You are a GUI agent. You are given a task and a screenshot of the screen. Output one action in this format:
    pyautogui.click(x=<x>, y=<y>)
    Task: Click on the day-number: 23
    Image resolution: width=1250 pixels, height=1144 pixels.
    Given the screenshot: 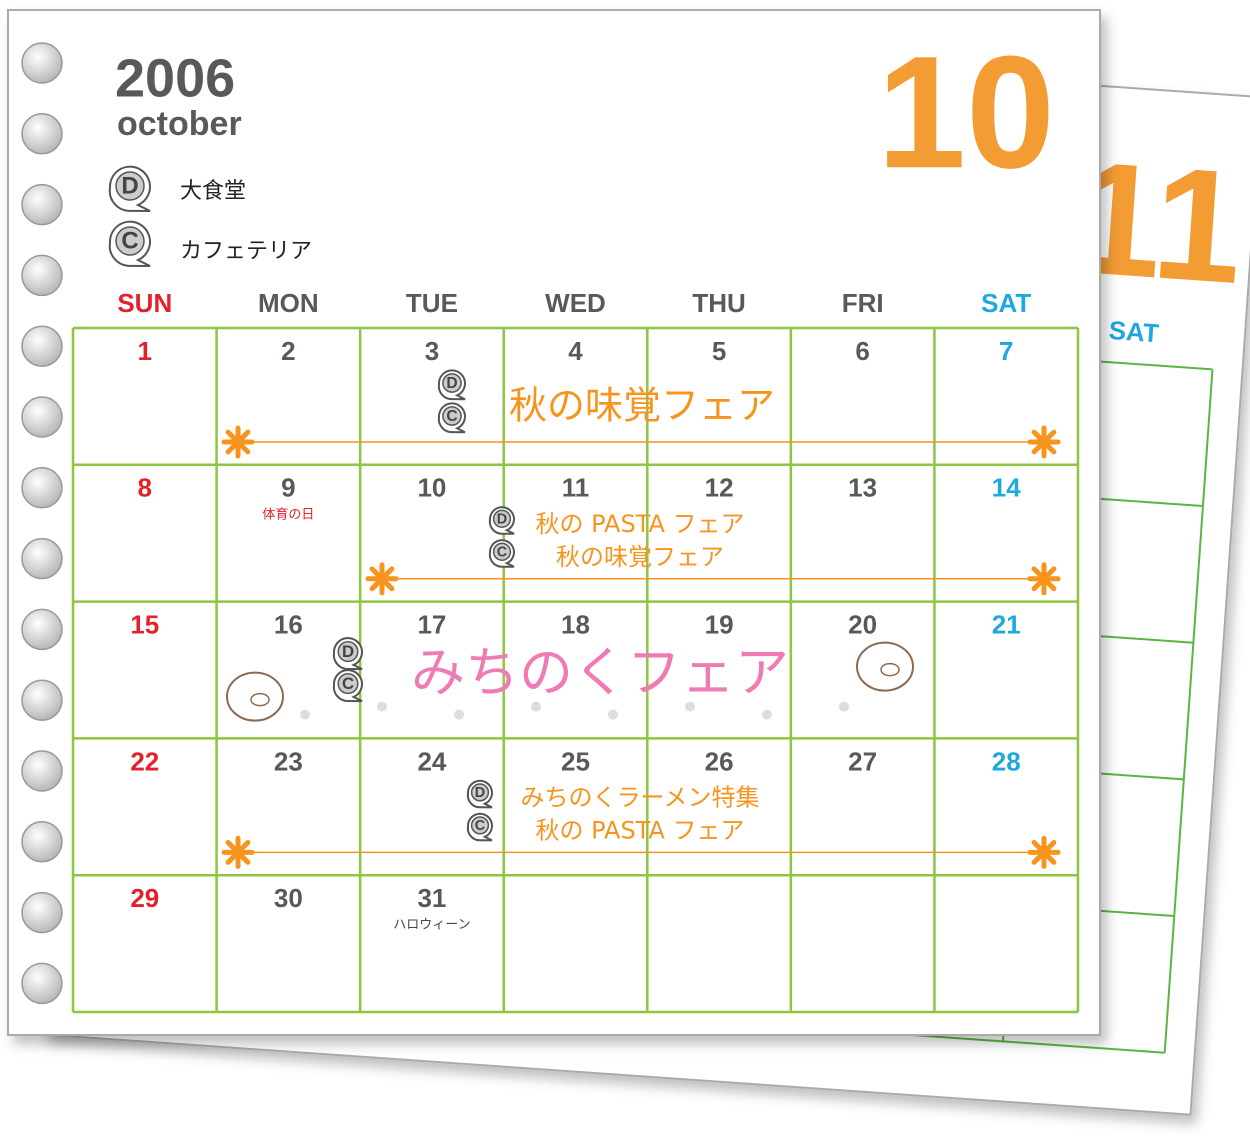 What is the action you would take?
    pyautogui.click(x=288, y=761)
    